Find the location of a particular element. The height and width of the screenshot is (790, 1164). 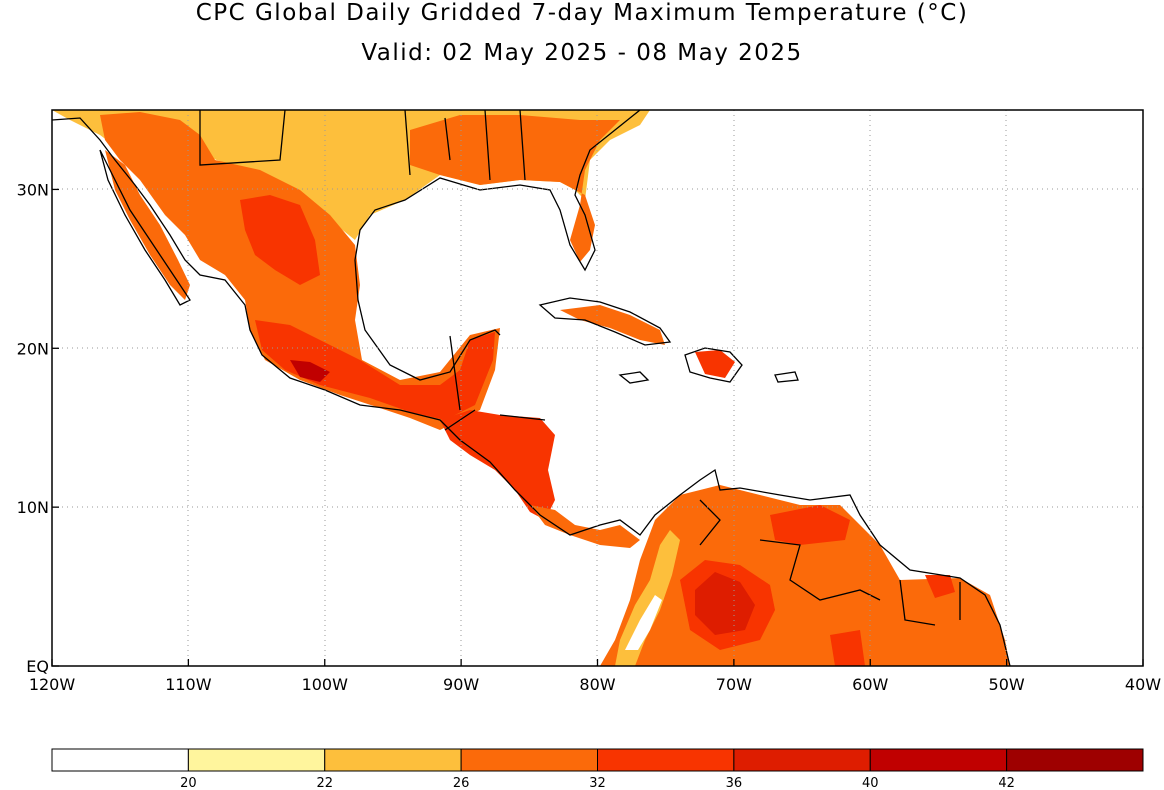

lat-tick-label: 30N is located at coordinates (33, 189).